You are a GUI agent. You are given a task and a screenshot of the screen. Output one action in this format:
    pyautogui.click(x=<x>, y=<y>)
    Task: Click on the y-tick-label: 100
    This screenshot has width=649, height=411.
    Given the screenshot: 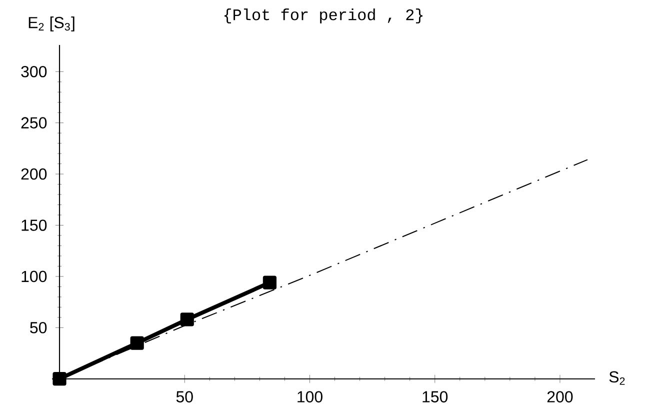 What is the action you would take?
    pyautogui.click(x=34, y=276)
    